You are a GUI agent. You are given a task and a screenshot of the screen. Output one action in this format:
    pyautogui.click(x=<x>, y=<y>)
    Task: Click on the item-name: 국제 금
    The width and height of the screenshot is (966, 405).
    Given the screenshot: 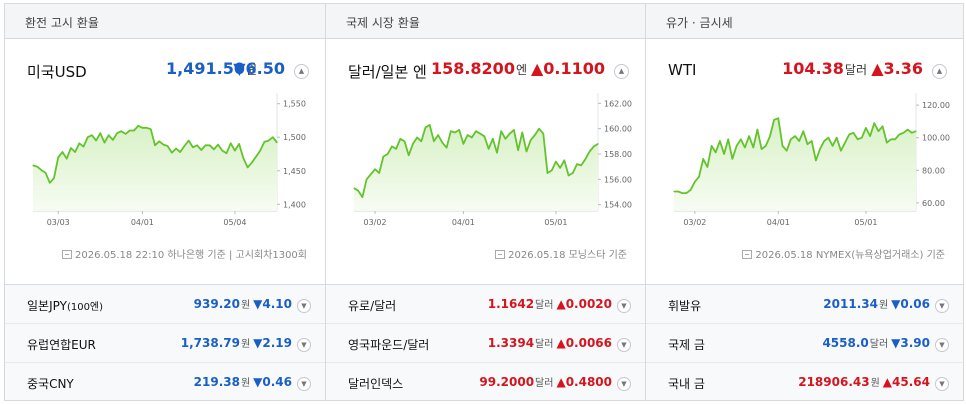 What is the action you would take?
    pyautogui.click(x=686, y=344)
    